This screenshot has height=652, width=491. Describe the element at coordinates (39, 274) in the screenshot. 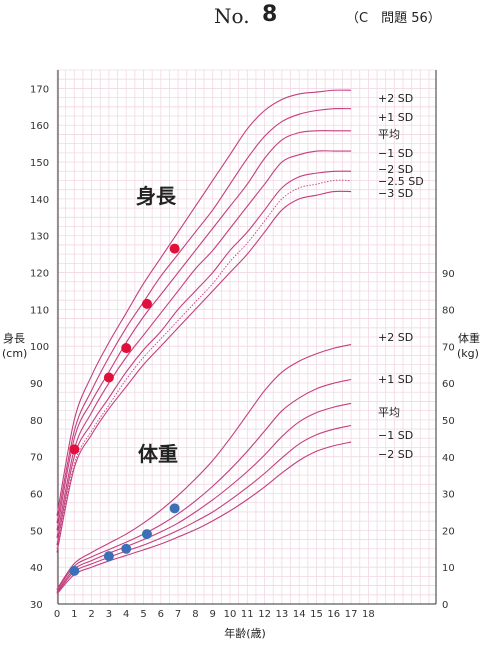

I see `y-left-tick-label: 120` at that location.